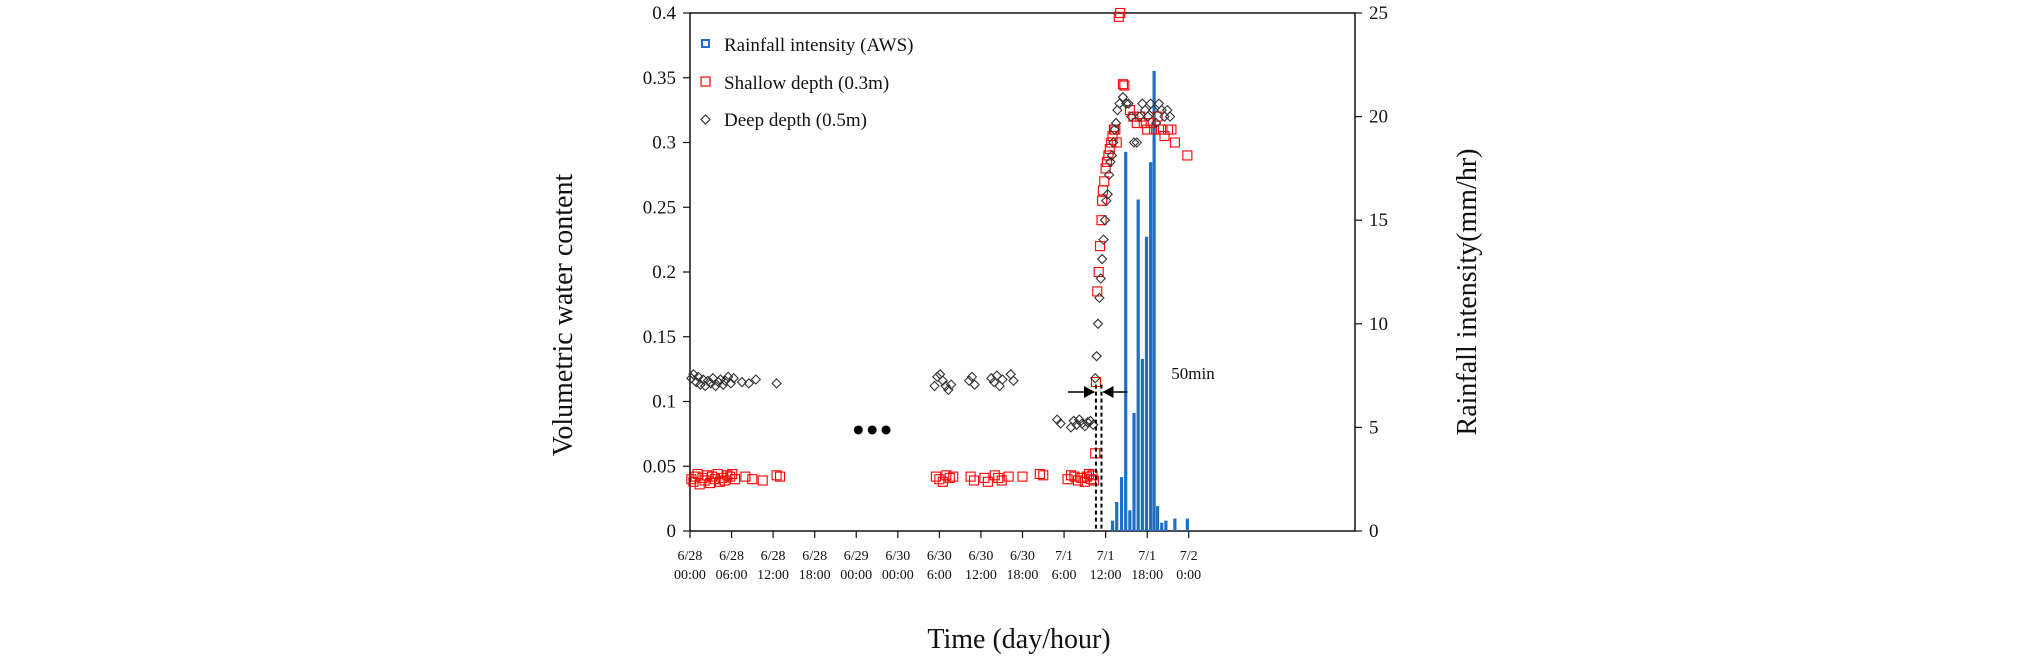 The height and width of the screenshot is (658, 2031). Describe the element at coordinates (1374, 427) in the screenshot. I see `y-right-tick-label: 5` at that location.